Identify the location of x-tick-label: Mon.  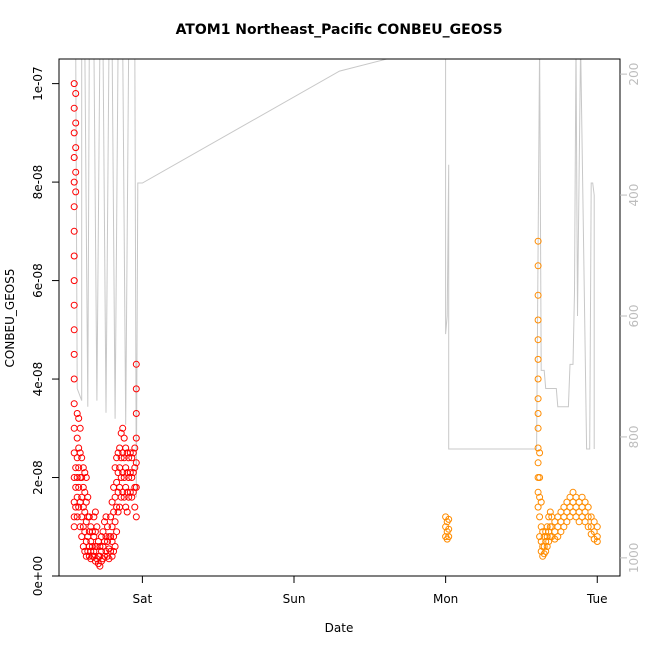
(445, 599).